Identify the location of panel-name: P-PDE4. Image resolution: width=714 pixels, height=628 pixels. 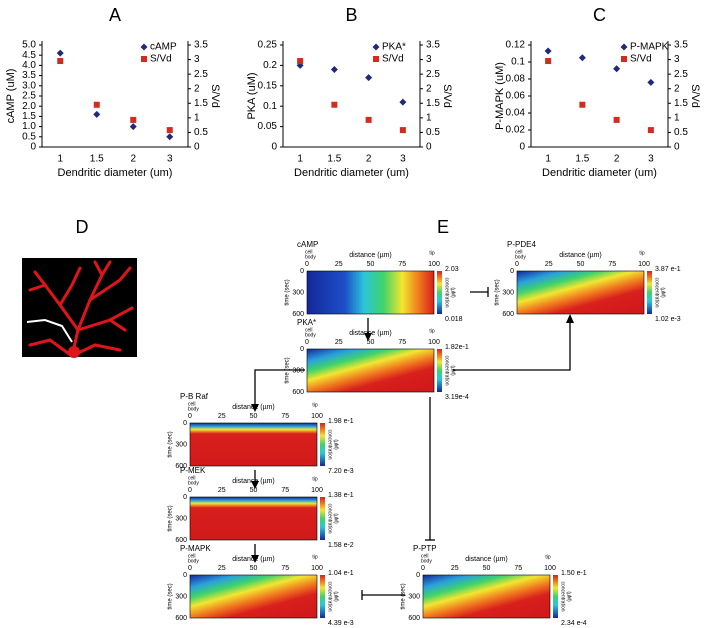
(521, 244).